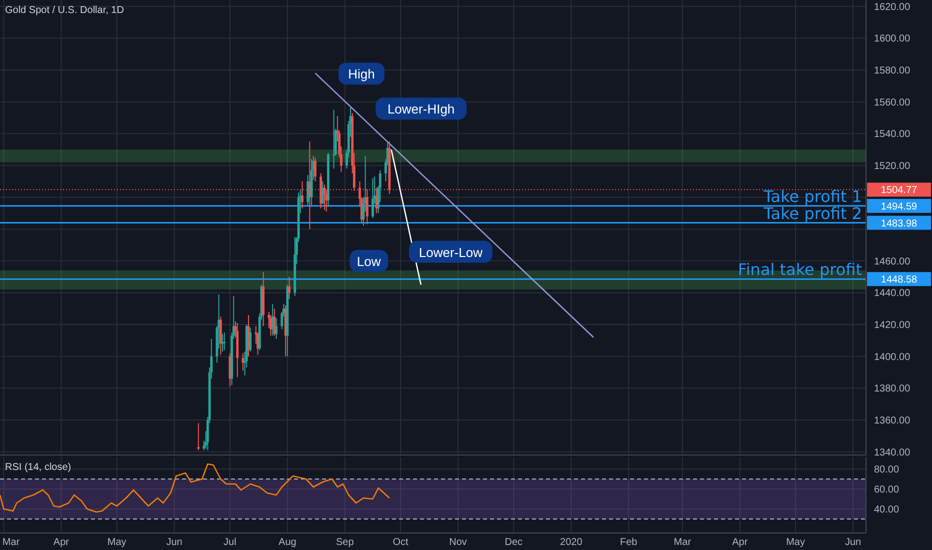 The width and height of the screenshot is (932, 550). Describe the element at coordinates (892, 452) in the screenshot. I see `y-tick-label: 1340.00` at that location.